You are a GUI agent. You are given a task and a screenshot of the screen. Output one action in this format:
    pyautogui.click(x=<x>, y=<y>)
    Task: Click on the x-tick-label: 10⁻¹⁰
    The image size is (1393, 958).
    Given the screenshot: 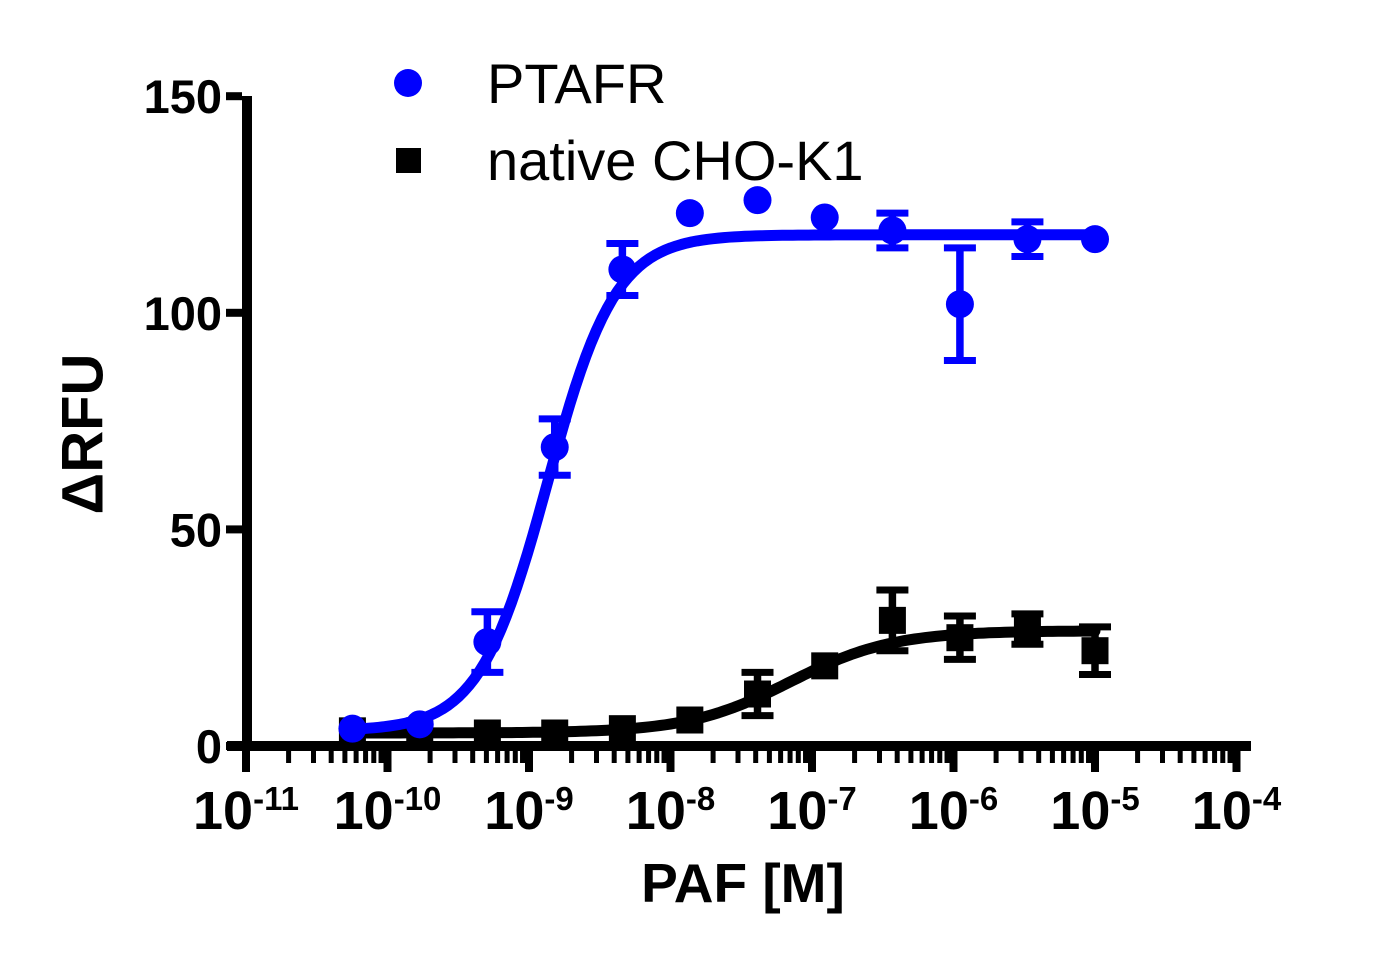 What is the action you would take?
    pyautogui.click(x=388, y=810)
    